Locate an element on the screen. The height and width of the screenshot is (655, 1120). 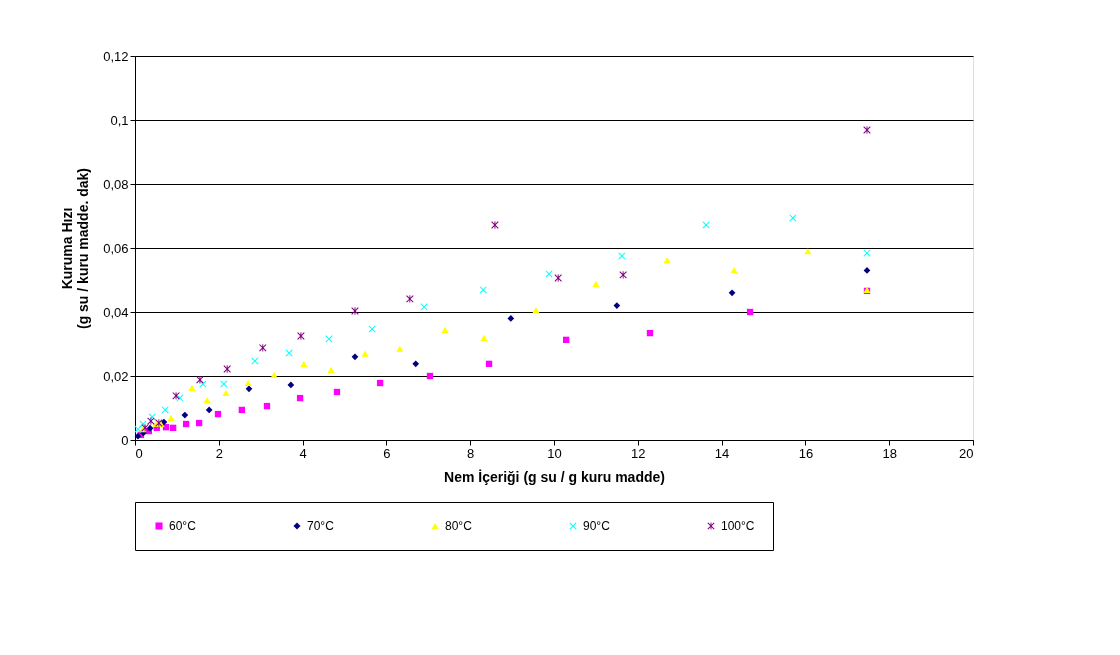
legend-label: 90°C is located at coordinates (597, 526).